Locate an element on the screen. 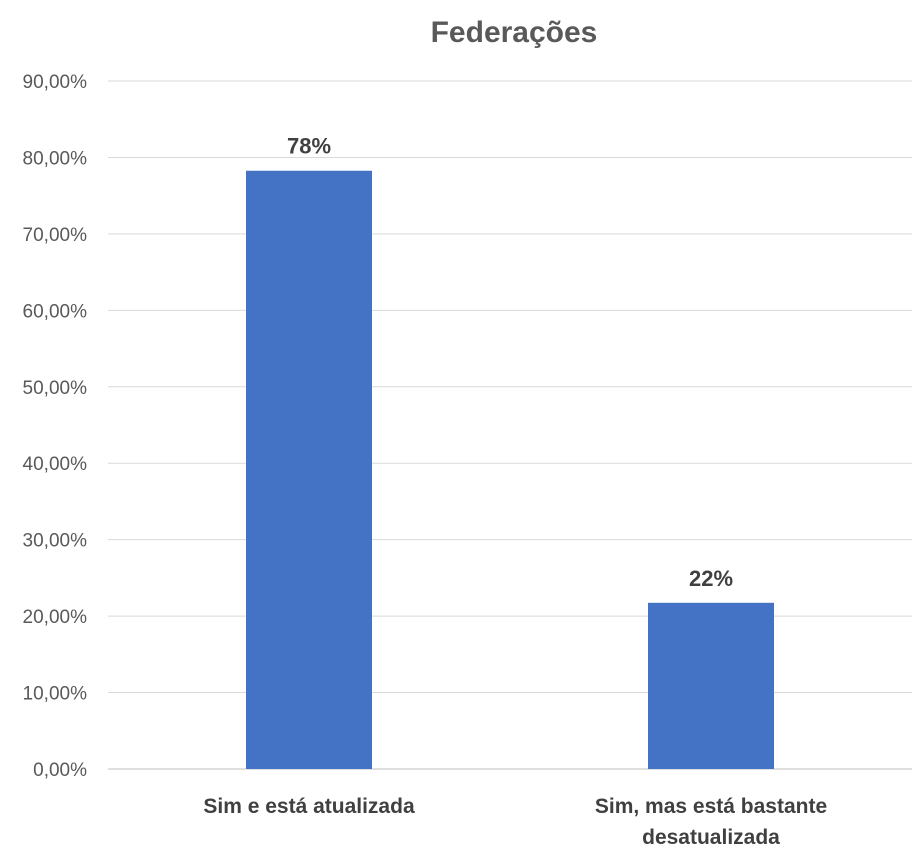 This screenshot has height=853, width=914. y-tick-label: 90,00% is located at coordinates (55, 82).